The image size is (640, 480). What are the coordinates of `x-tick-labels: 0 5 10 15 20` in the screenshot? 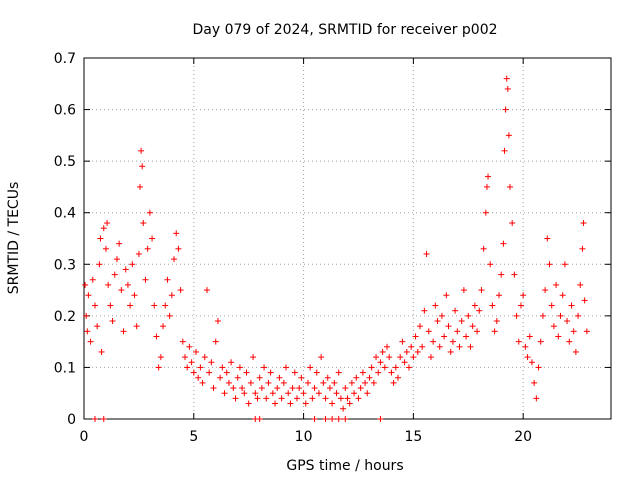 It's located at (306, 437).